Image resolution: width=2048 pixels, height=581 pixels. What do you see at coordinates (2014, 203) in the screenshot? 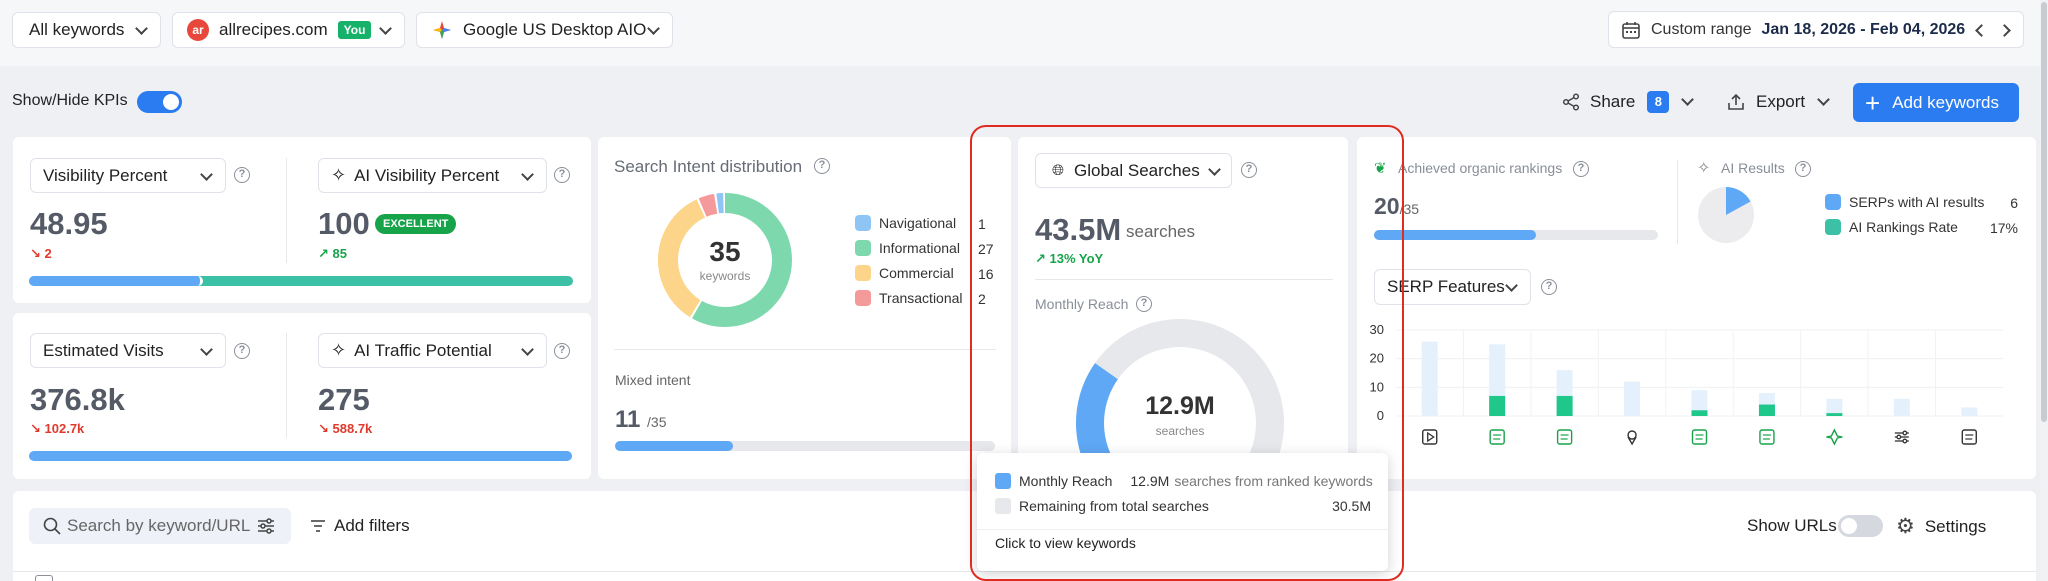
I see `ai-legend-value: 6` at bounding box center [2014, 203].